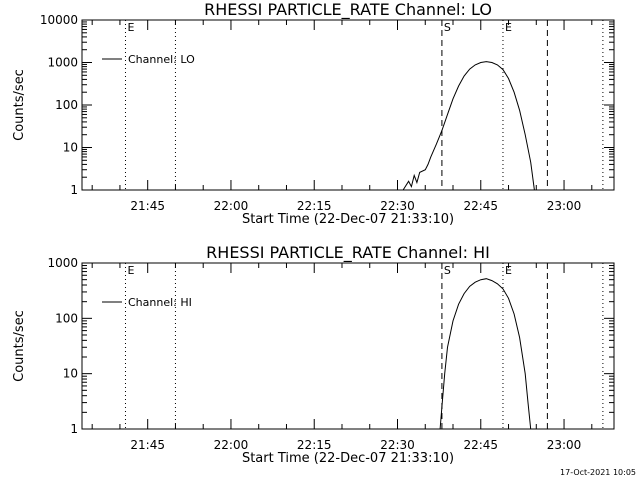 The image size is (640, 480). I want to click on chart-title: RHESSI PARTICLE_RATE Channel: LO, so click(348, 10).